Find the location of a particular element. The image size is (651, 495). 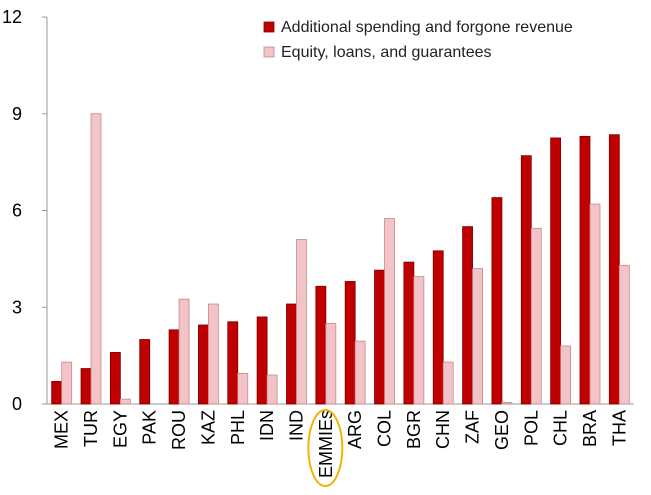

bar-bra-equity is located at coordinates (595, 304).